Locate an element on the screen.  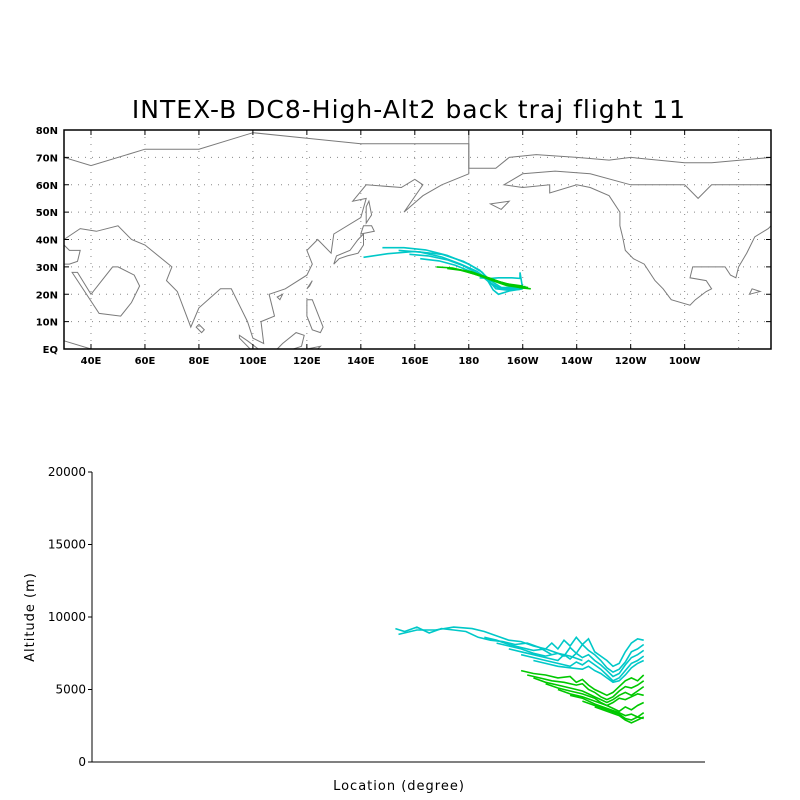
altitude-tick-label: 15000 is located at coordinates (67, 545).